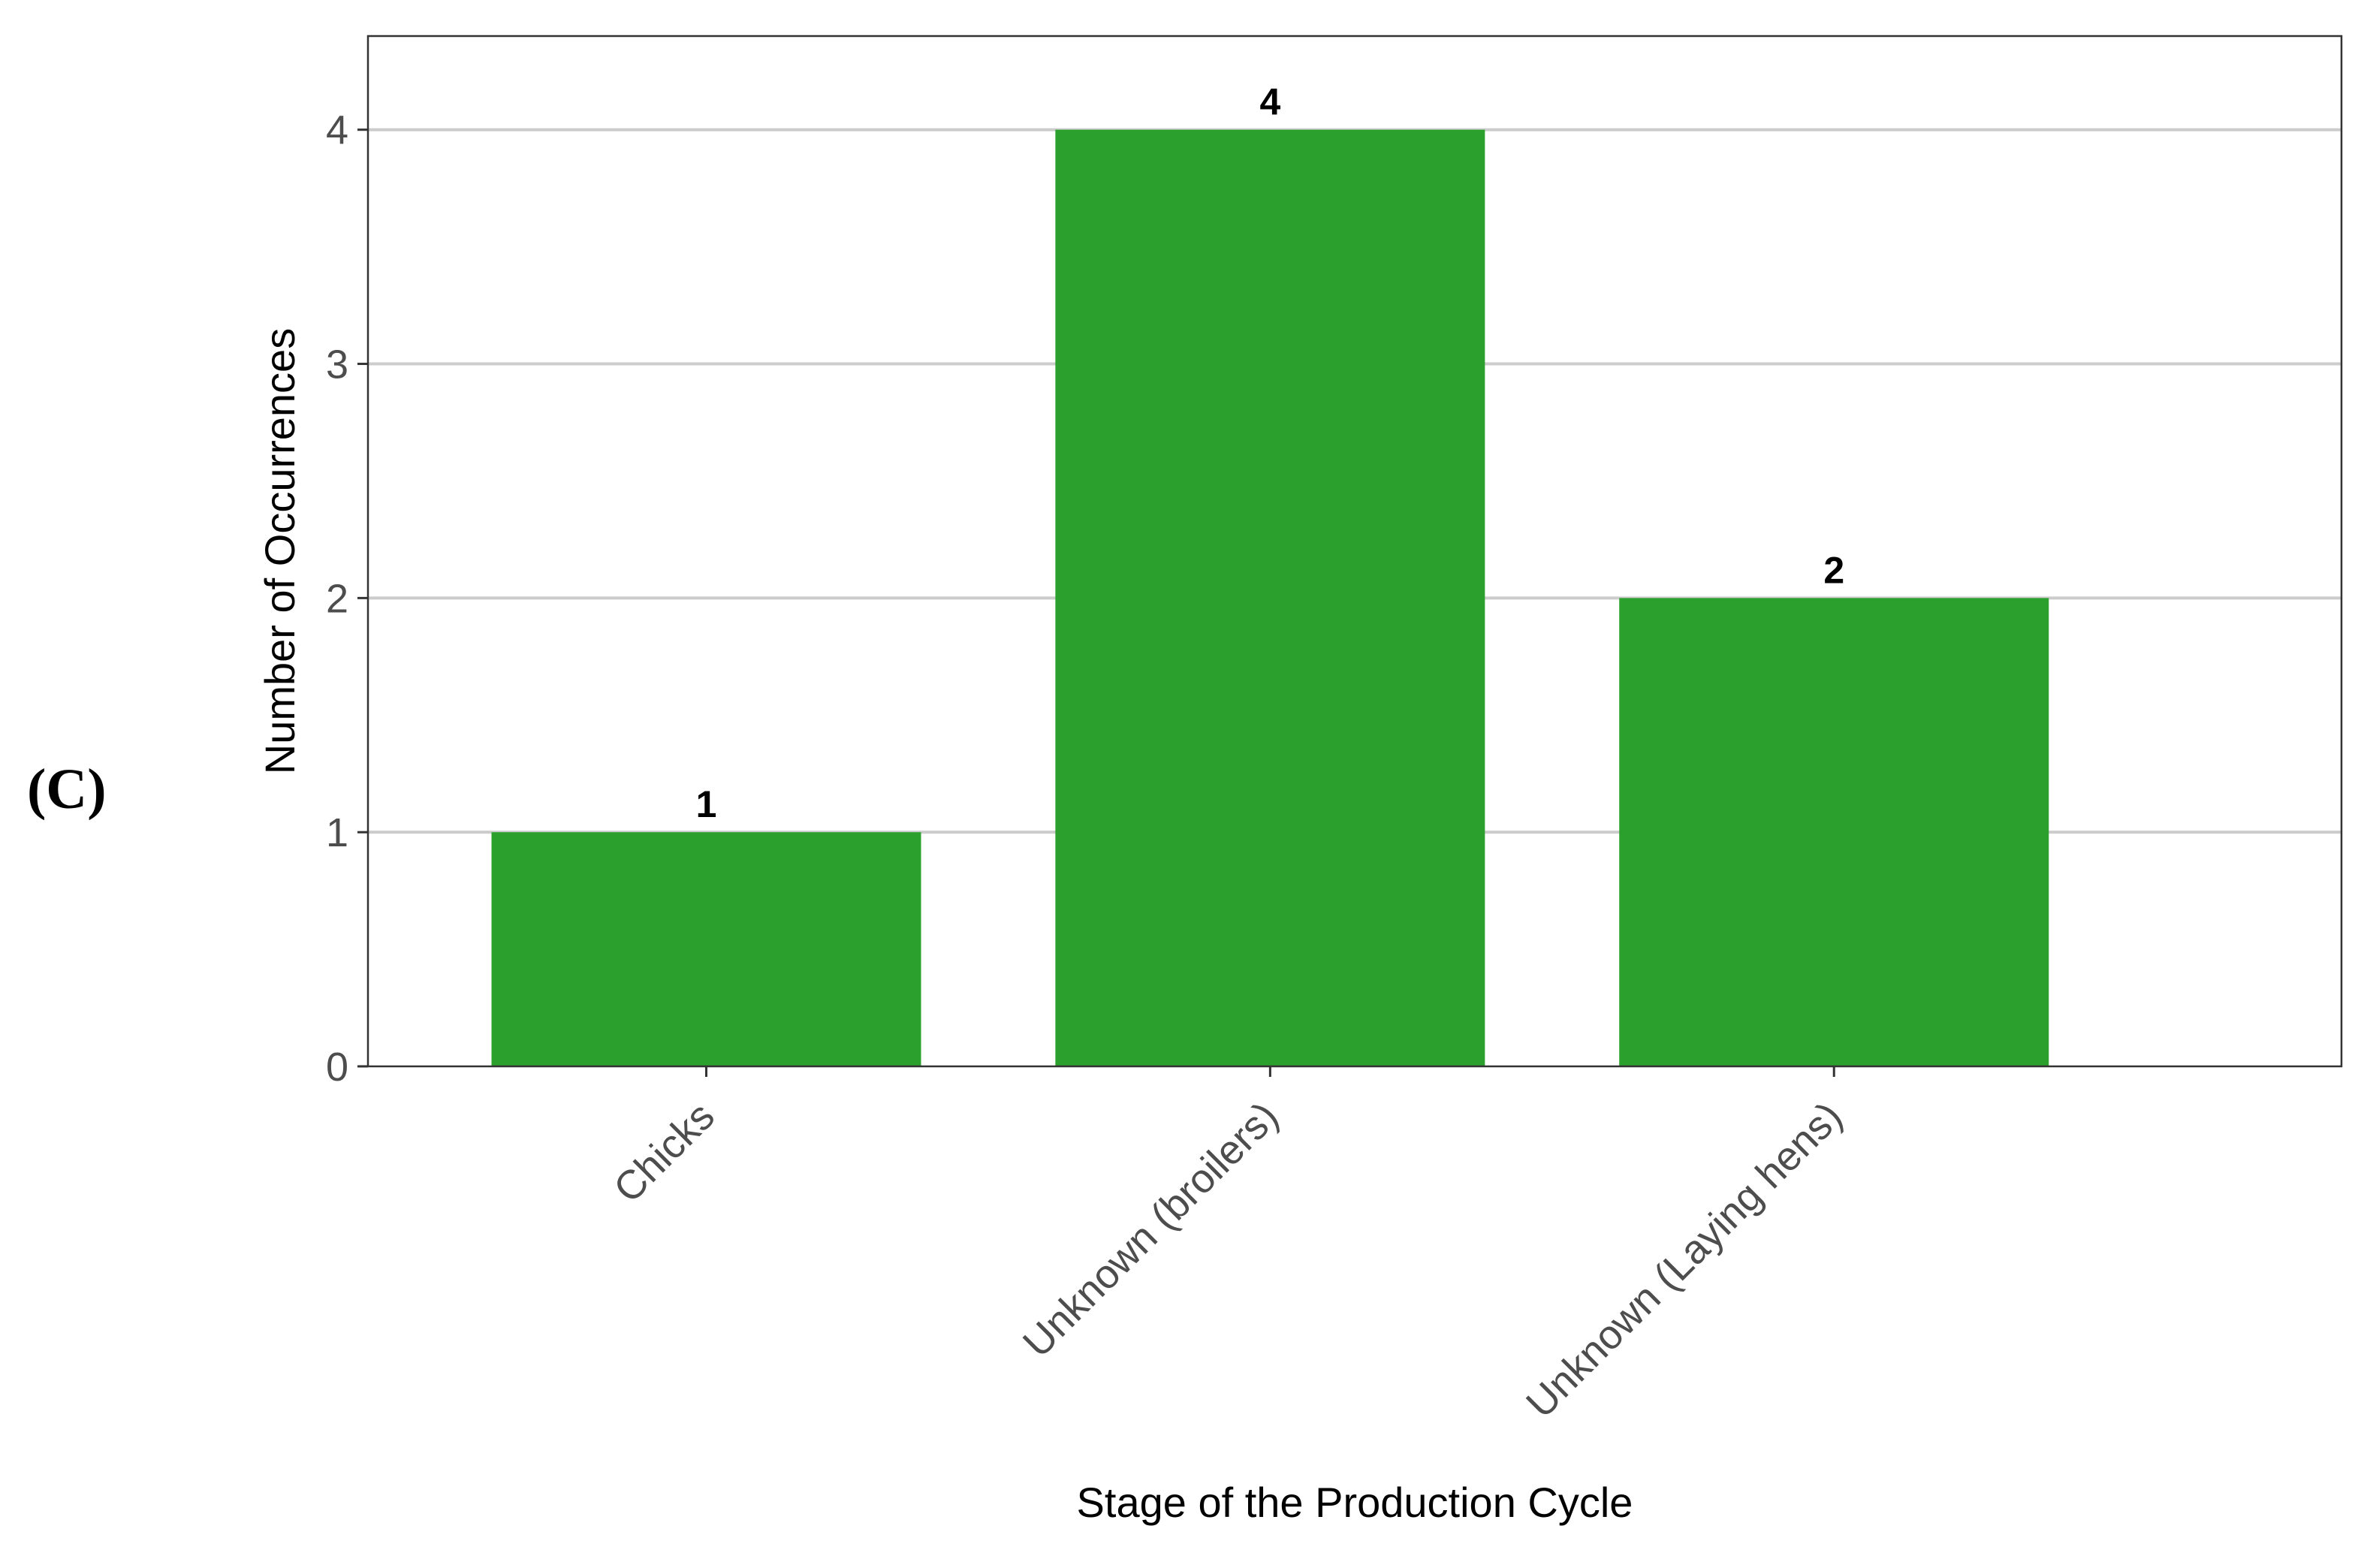  What do you see at coordinates (1833, 570) in the screenshot?
I see `data-label-2: 2` at bounding box center [1833, 570].